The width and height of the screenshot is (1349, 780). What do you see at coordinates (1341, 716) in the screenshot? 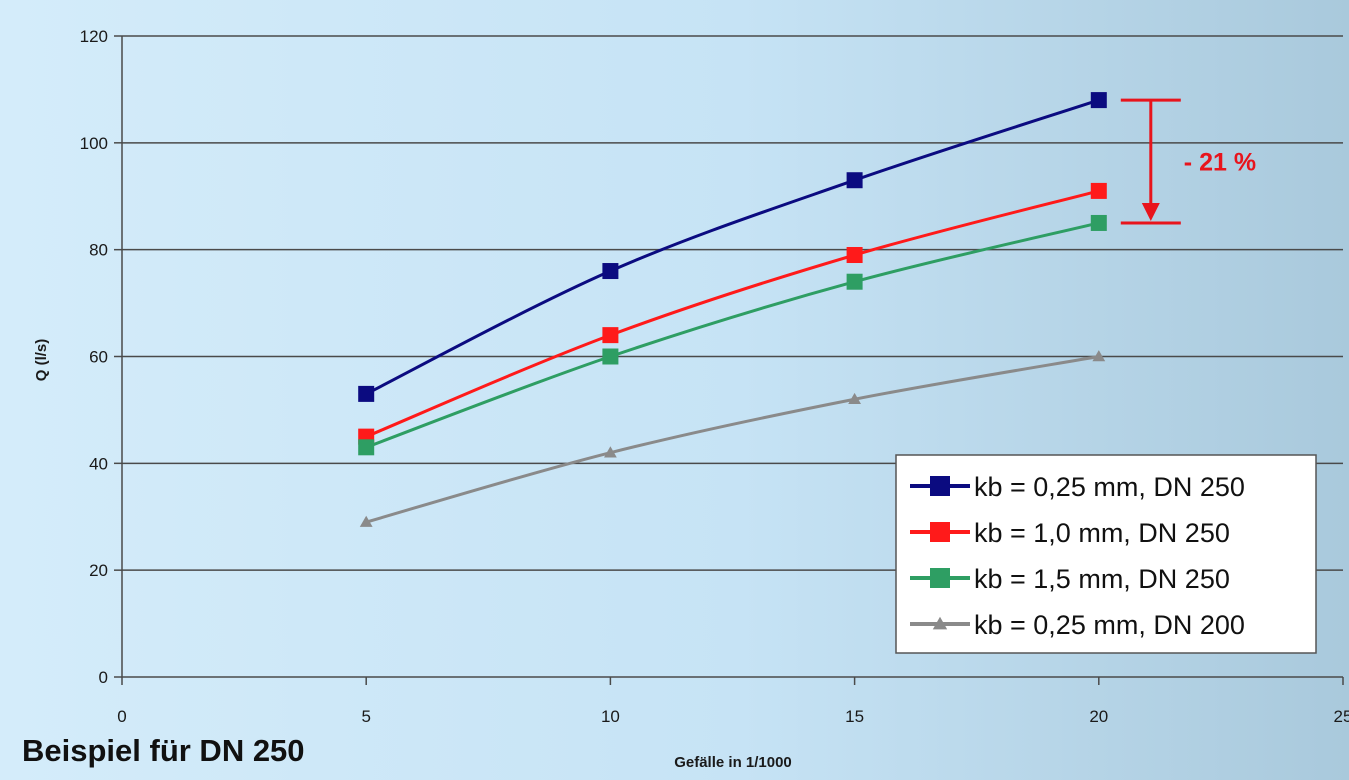
I see `x-tick-label: 25` at bounding box center [1341, 716].